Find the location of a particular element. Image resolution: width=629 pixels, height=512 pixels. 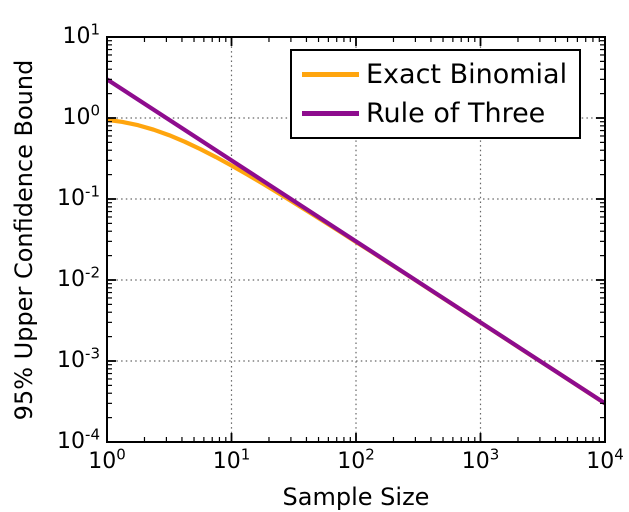

y-tick-label: 10⁰ is located at coordinates (81, 115).